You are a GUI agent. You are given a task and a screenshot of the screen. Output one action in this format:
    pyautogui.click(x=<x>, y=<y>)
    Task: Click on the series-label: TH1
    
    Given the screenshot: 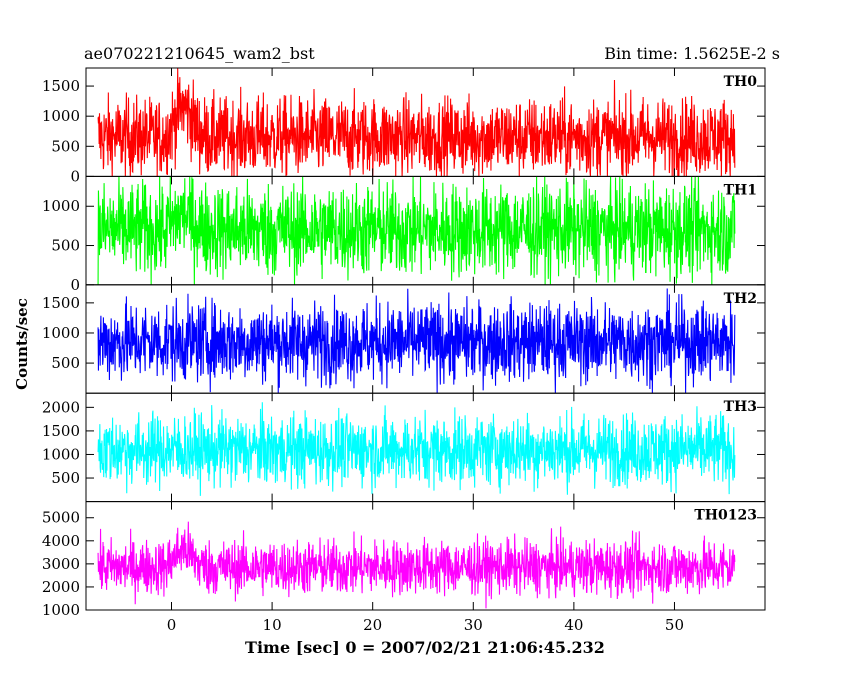 What is the action you would take?
    pyautogui.click(x=740, y=190)
    